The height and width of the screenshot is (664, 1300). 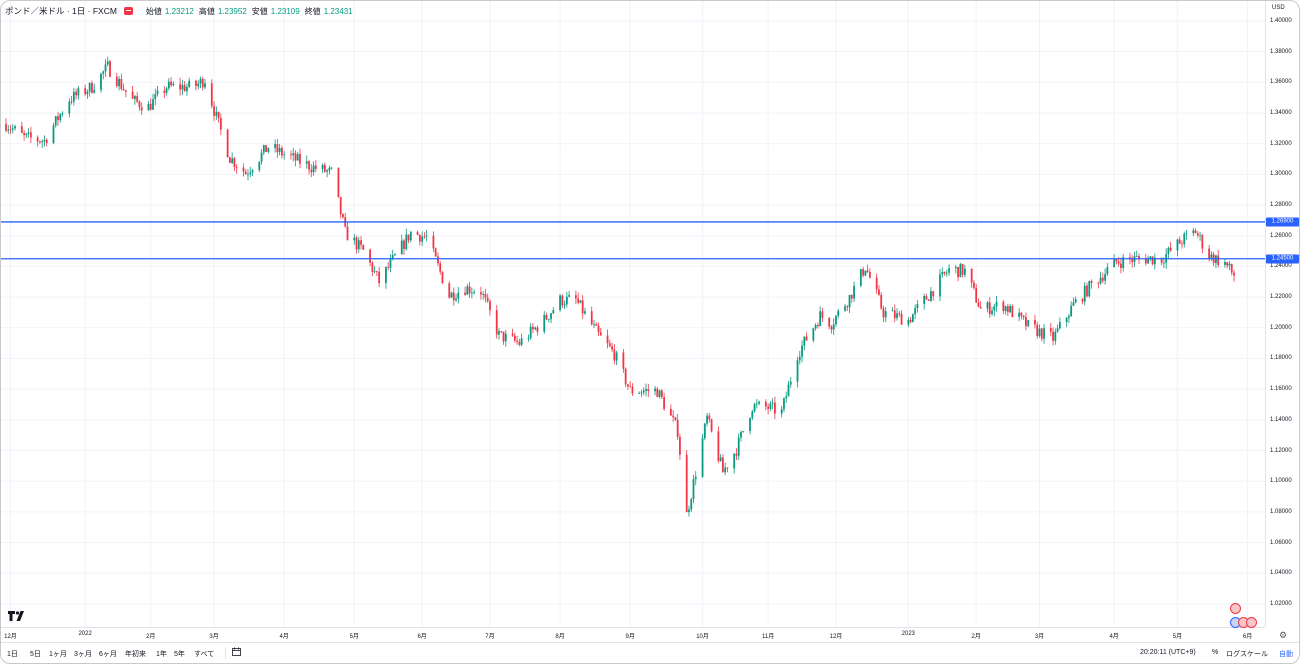 What do you see at coordinates (1278, 8) in the screenshot?
I see `currency-label: USD` at bounding box center [1278, 8].